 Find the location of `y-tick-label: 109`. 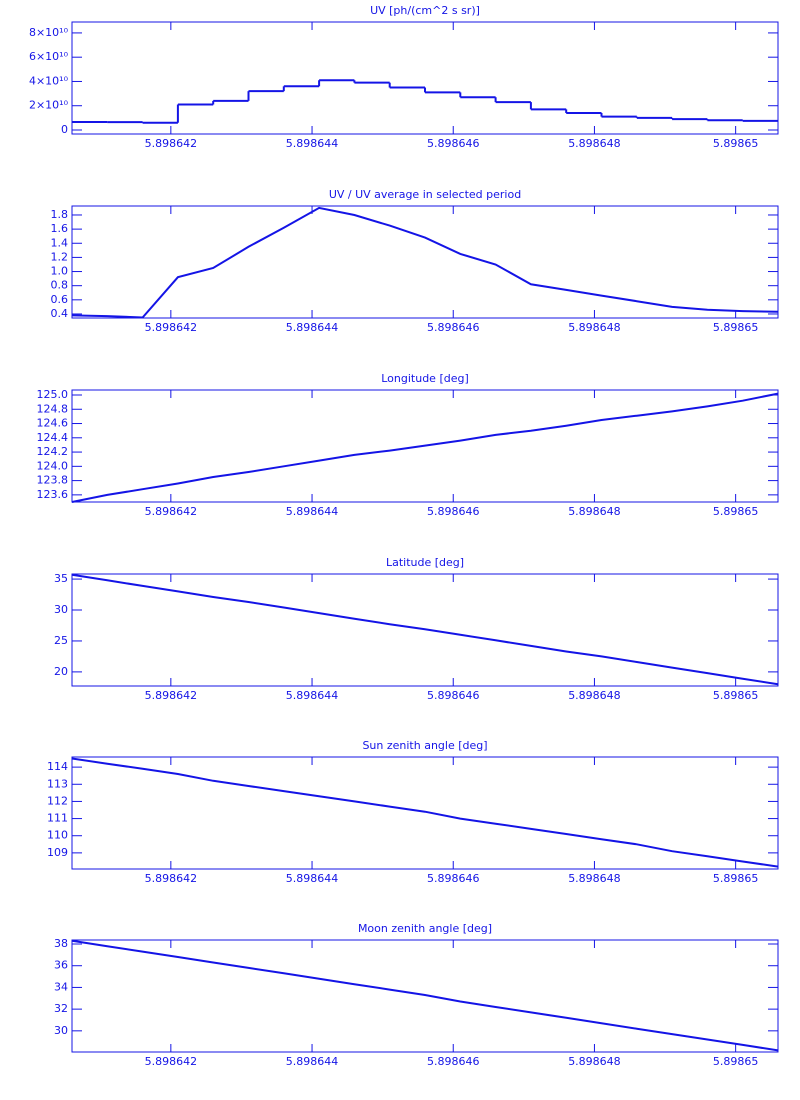

y-tick-label: 109 is located at coordinates (57, 852).